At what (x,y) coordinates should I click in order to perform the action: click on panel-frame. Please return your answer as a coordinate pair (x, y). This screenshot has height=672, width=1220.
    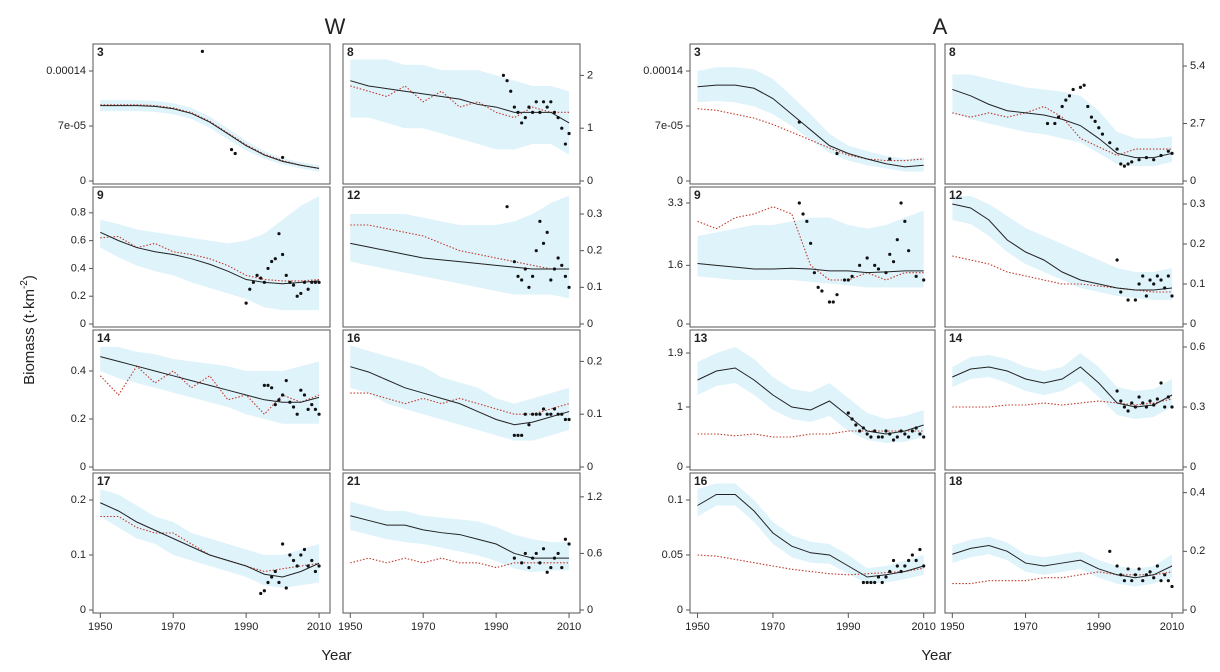
    Looking at the image, I should click on (812, 257).